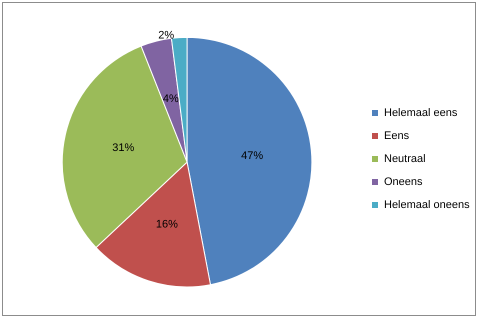 The height and width of the screenshot is (320, 480). What do you see at coordinates (421, 113) in the screenshot?
I see `legend-label: Helemaal eens` at bounding box center [421, 113].